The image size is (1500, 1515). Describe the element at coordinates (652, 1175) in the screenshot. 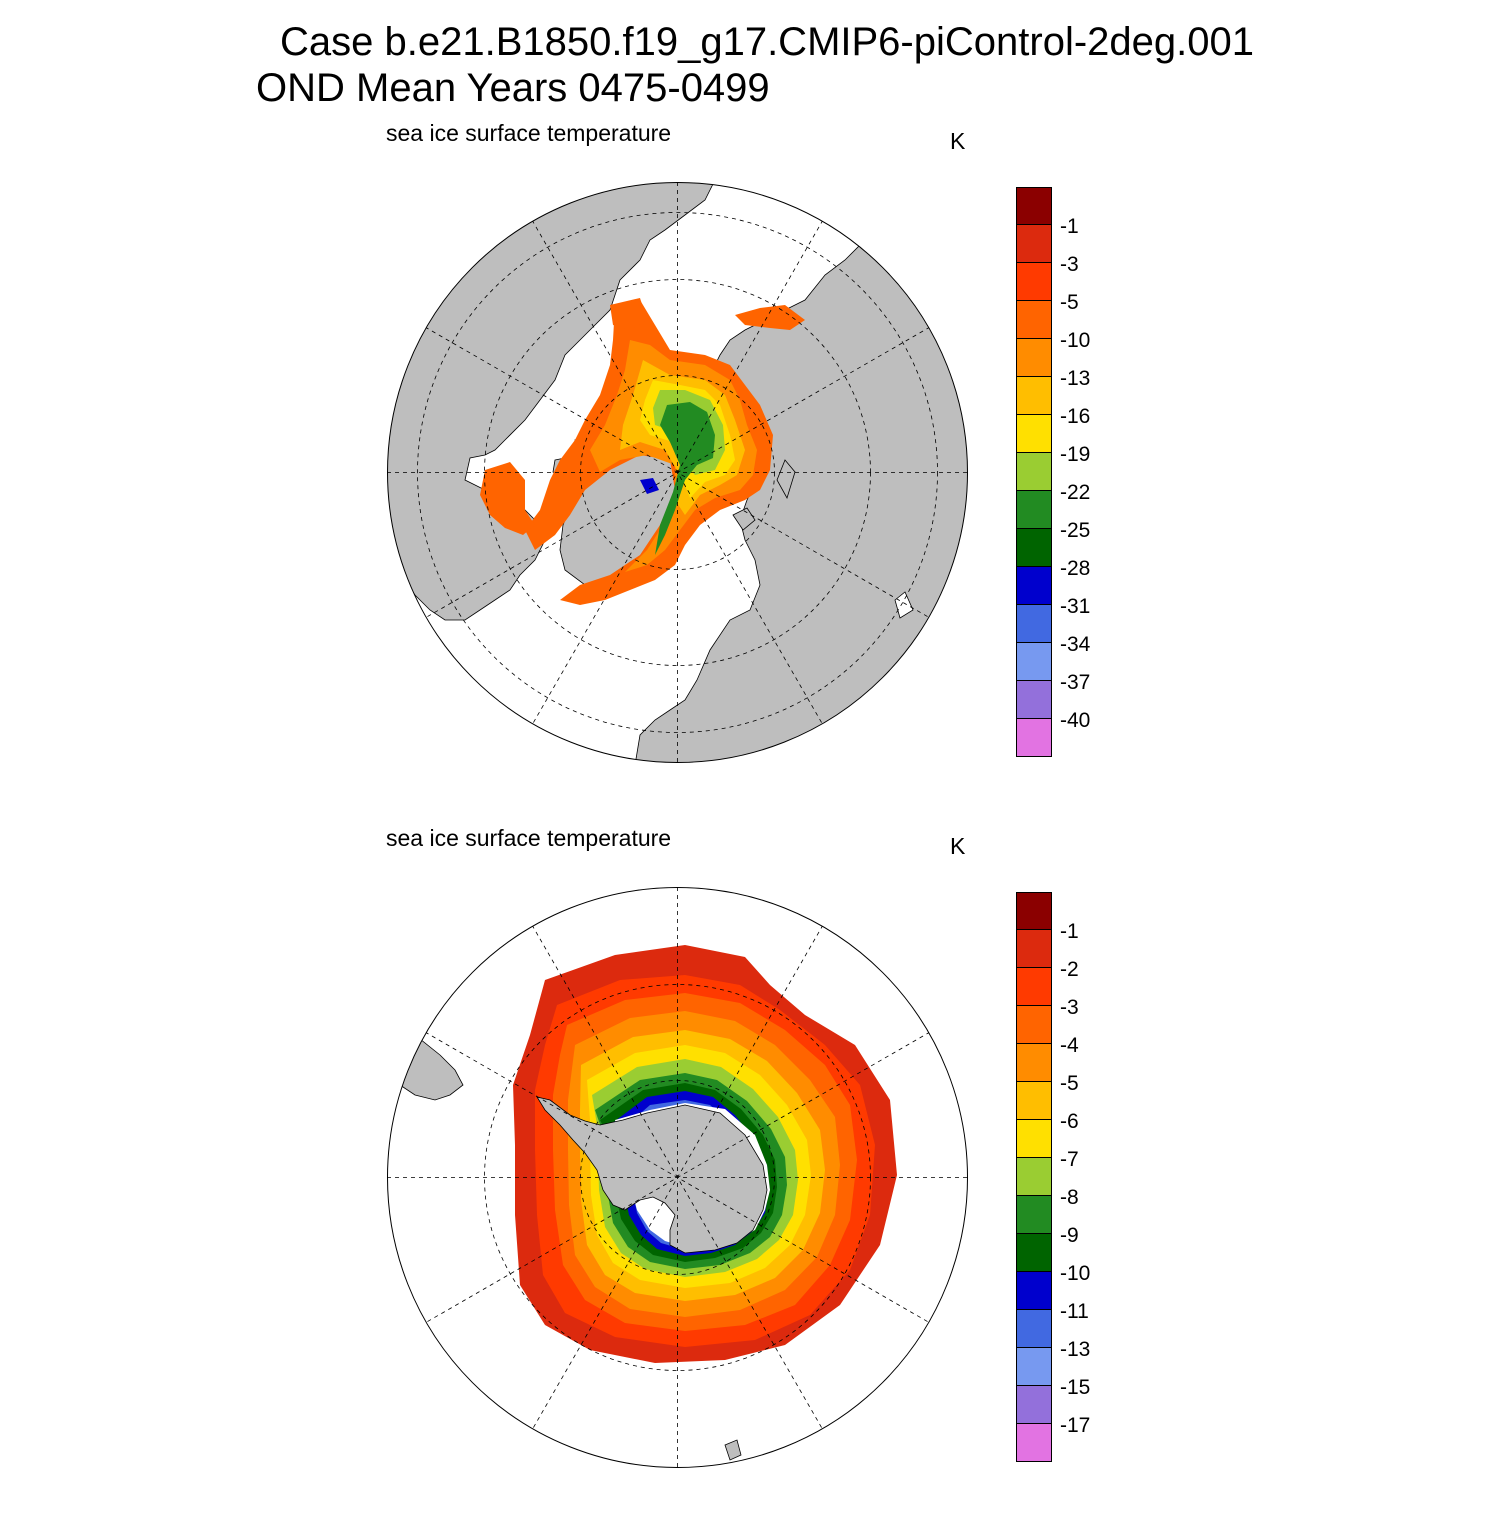

I see `antarctica-land` at that location.